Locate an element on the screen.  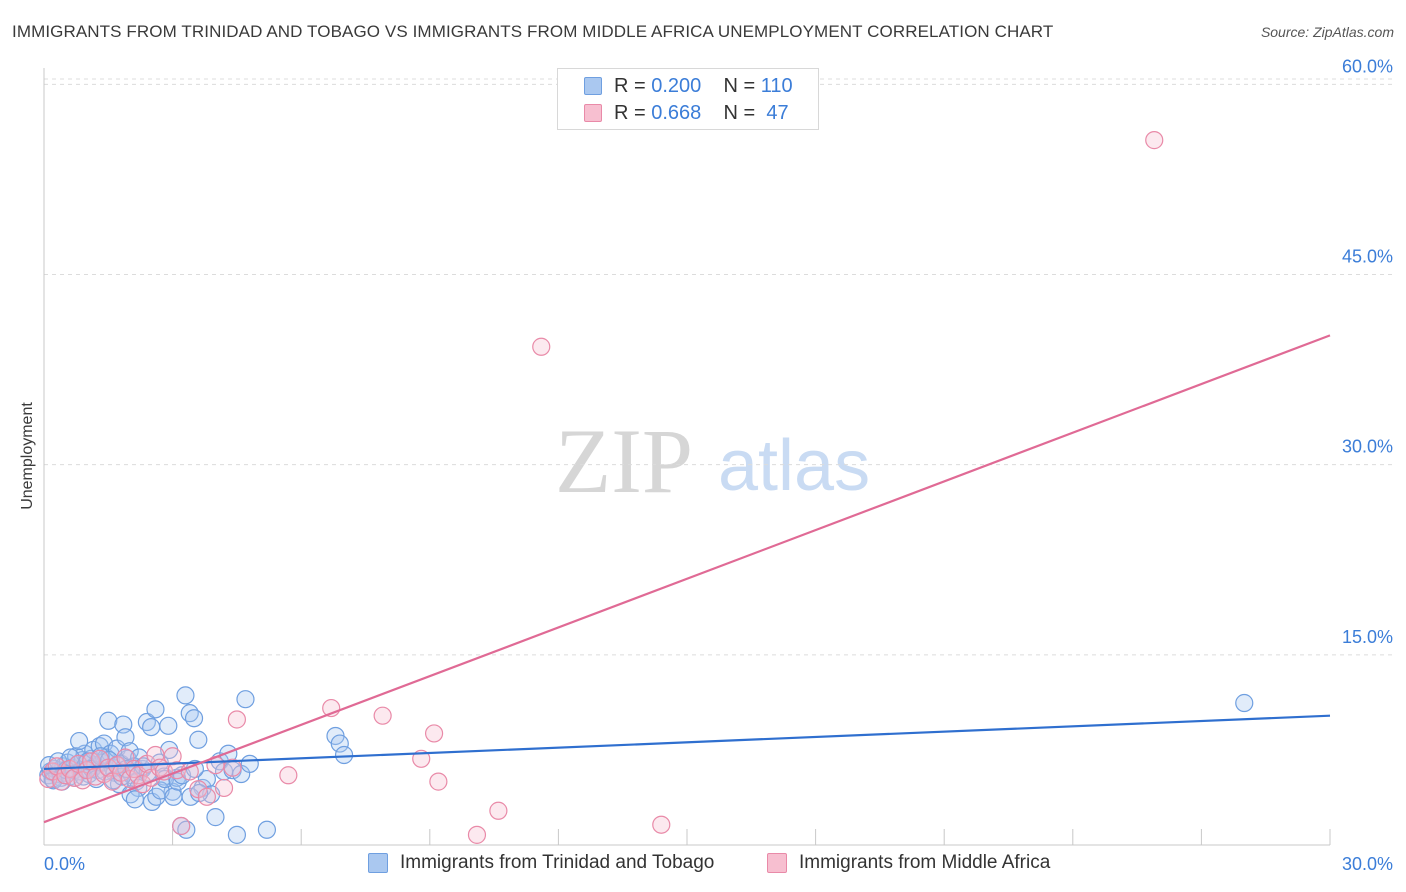
series-swatch-blue is located at coordinates (378, 863).